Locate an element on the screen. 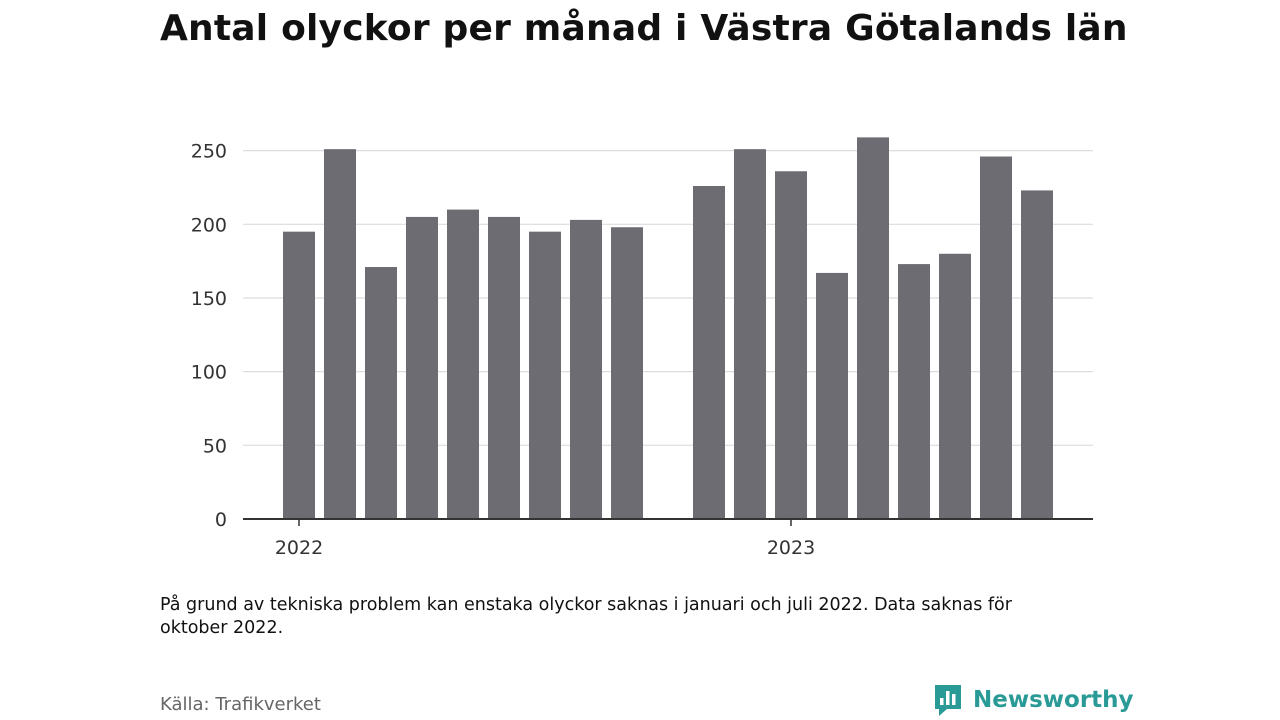 The height and width of the screenshot is (720, 1280). y-tick-label: 200 is located at coordinates (209, 225).